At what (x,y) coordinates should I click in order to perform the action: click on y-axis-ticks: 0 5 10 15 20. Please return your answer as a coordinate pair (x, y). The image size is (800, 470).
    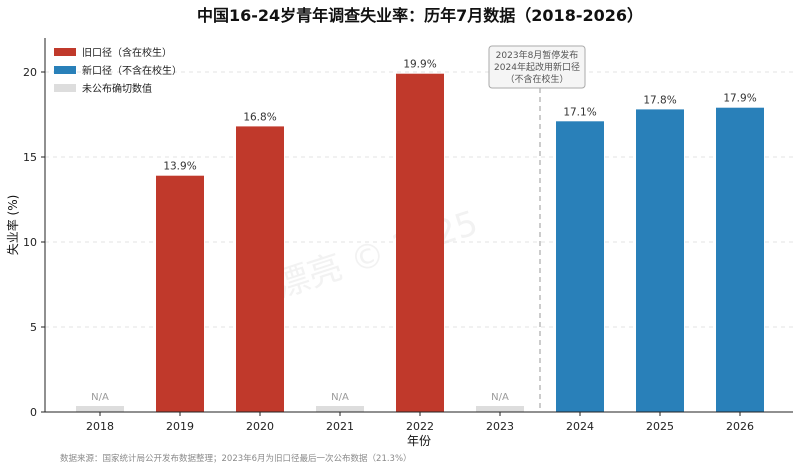
    Looking at the image, I should click on (34, 242).